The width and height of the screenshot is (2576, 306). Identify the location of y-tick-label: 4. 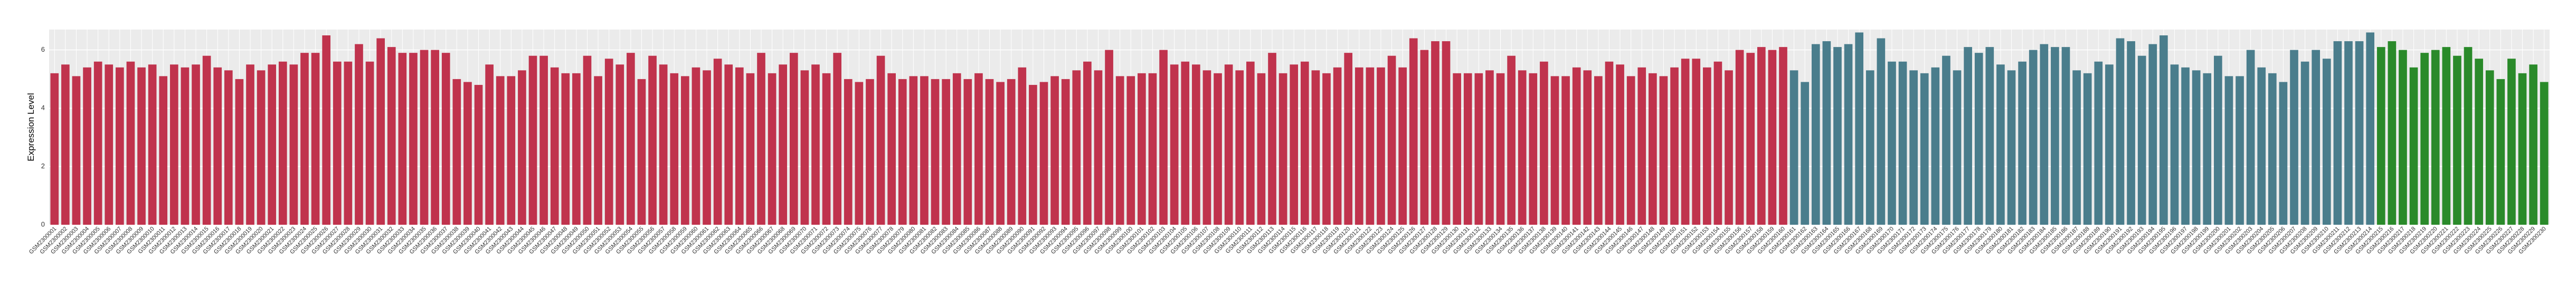
(43, 108).